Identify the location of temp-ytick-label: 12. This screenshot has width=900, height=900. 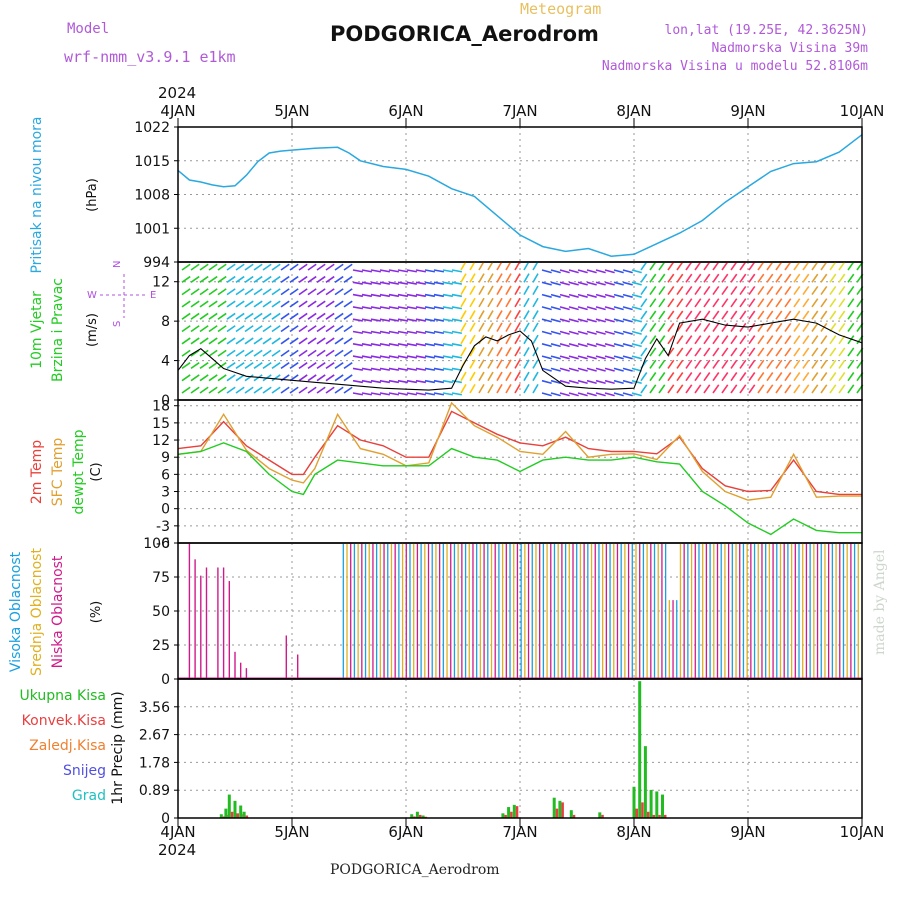
(161, 441).